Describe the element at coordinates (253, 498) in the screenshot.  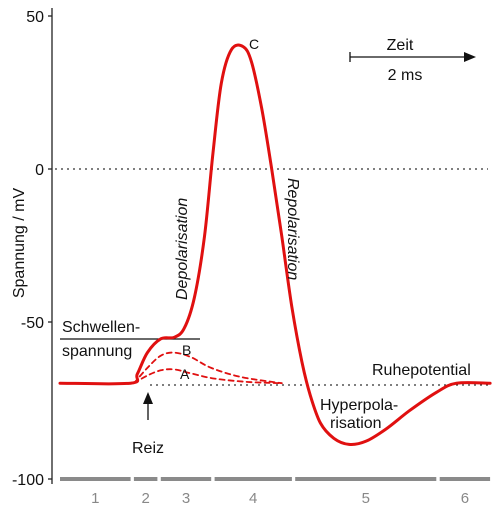
I see `phase-label-4: 4` at that location.